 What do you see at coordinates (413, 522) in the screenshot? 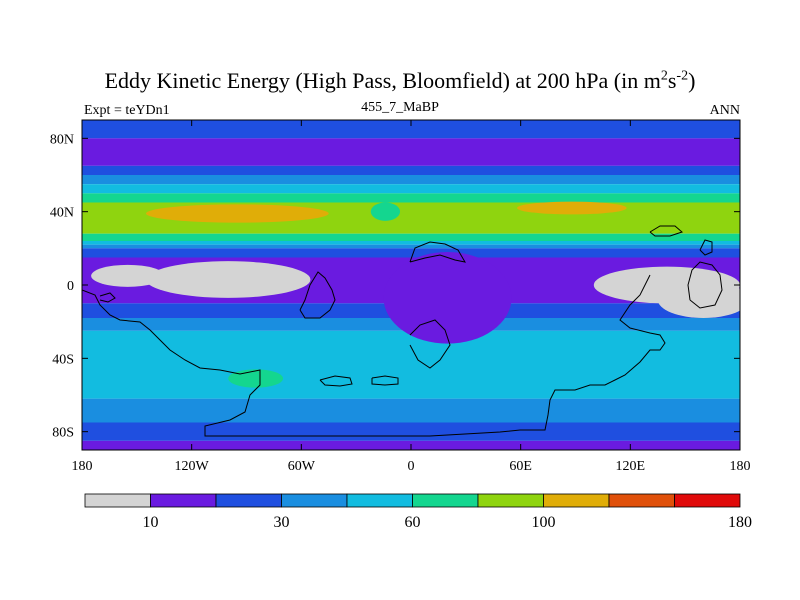
I see `colorbar-label: 60` at bounding box center [413, 522].